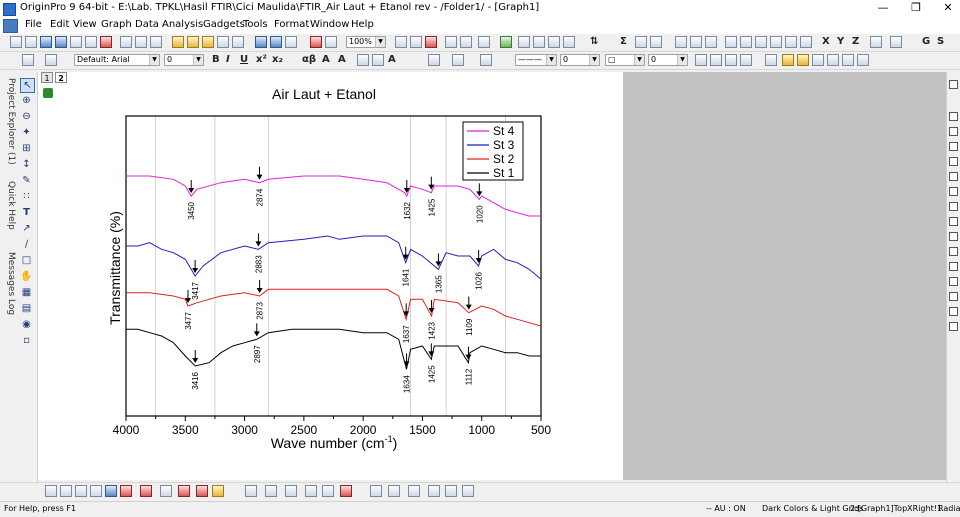 The image size is (960, 517). I want to click on menu-edit: Edit, so click(60, 24).